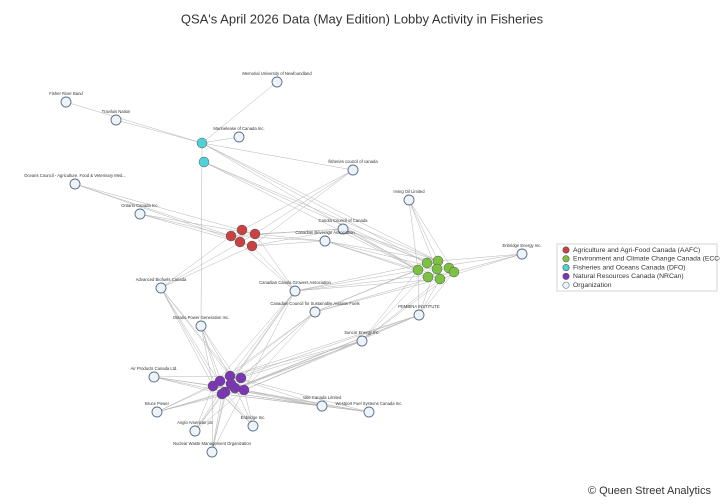  I want to click on node-label: Air Products Canada Ltd., so click(154, 368).